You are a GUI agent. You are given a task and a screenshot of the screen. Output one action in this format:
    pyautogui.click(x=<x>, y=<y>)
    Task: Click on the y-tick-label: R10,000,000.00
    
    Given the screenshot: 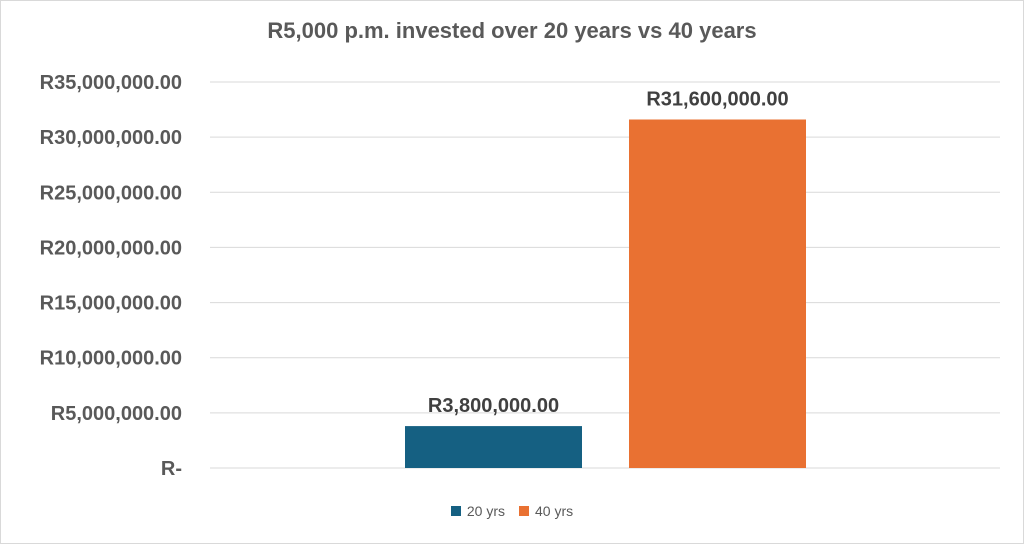 What is the action you would take?
    pyautogui.click(x=111, y=359)
    